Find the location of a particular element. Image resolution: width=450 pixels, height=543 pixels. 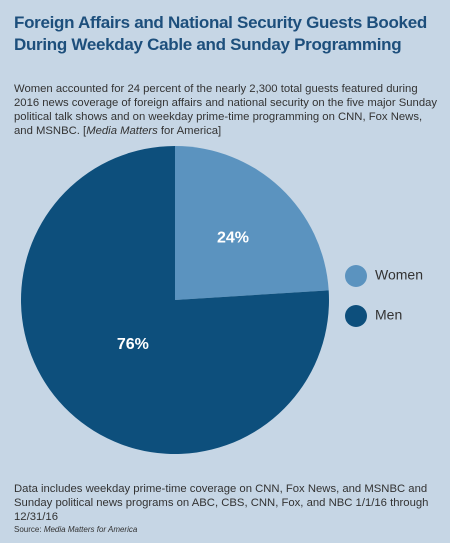

source-label: Source: is located at coordinates (28, 529).